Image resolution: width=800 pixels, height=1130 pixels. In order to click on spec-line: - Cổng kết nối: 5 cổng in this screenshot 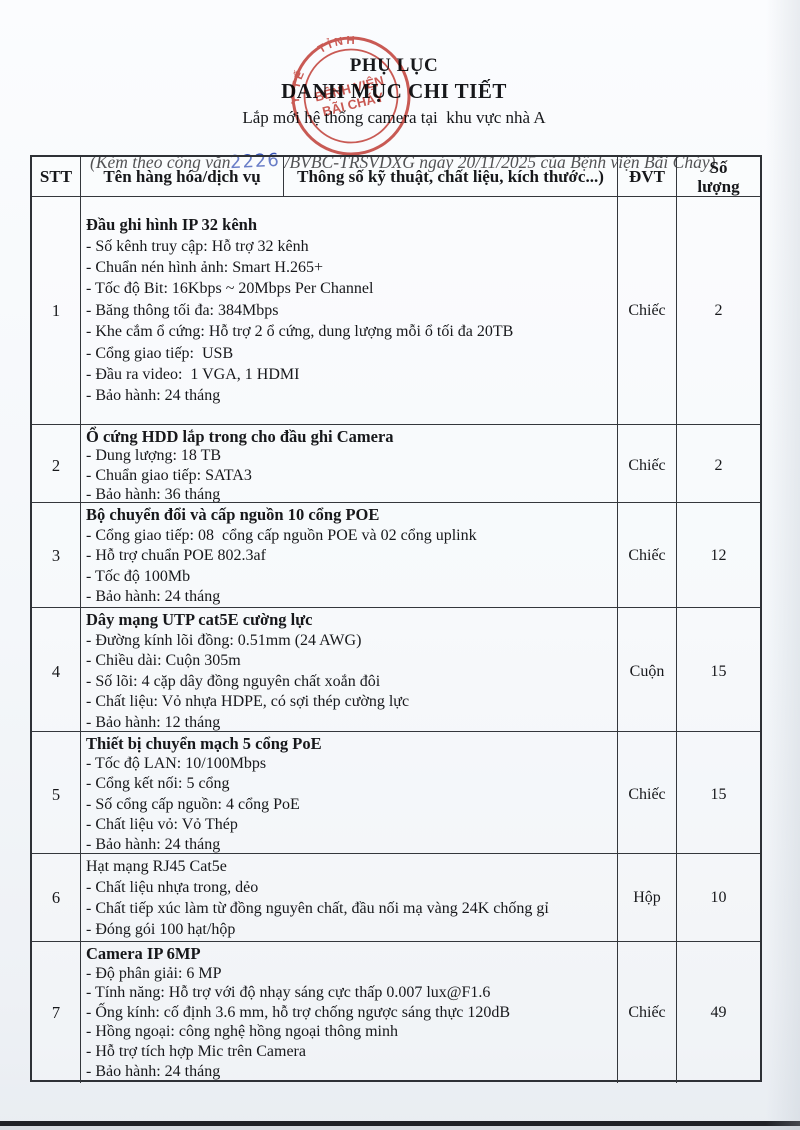, I will do `click(158, 784)`.